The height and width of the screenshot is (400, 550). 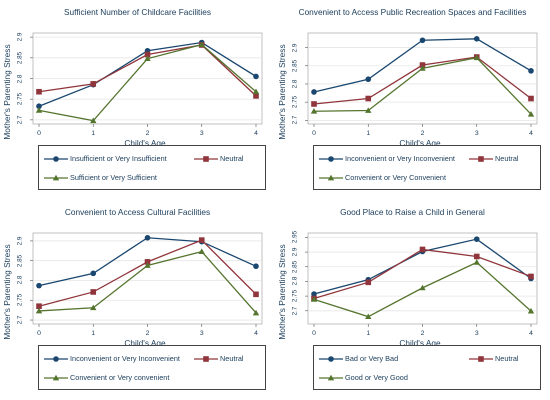 I want to click on y-tick-label: 2.95, so click(x=295, y=237).